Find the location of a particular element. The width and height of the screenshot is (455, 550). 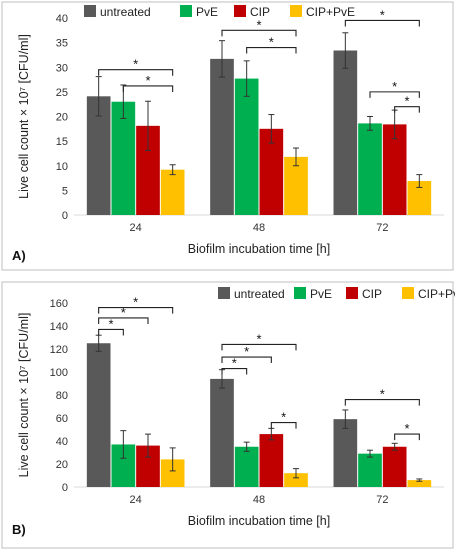

y-tick-label: 140 is located at coordinates (59, 327).